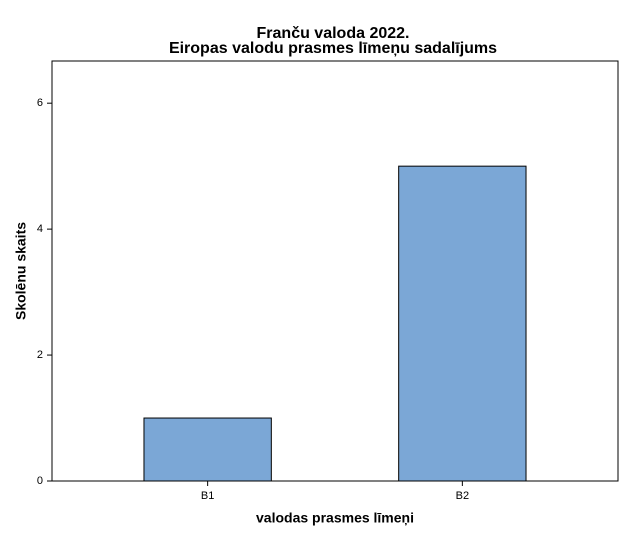 Image resolution: width=625 pixels, height=540 pixels. I want to click on y-tick-label: 6, so click(40, 103).